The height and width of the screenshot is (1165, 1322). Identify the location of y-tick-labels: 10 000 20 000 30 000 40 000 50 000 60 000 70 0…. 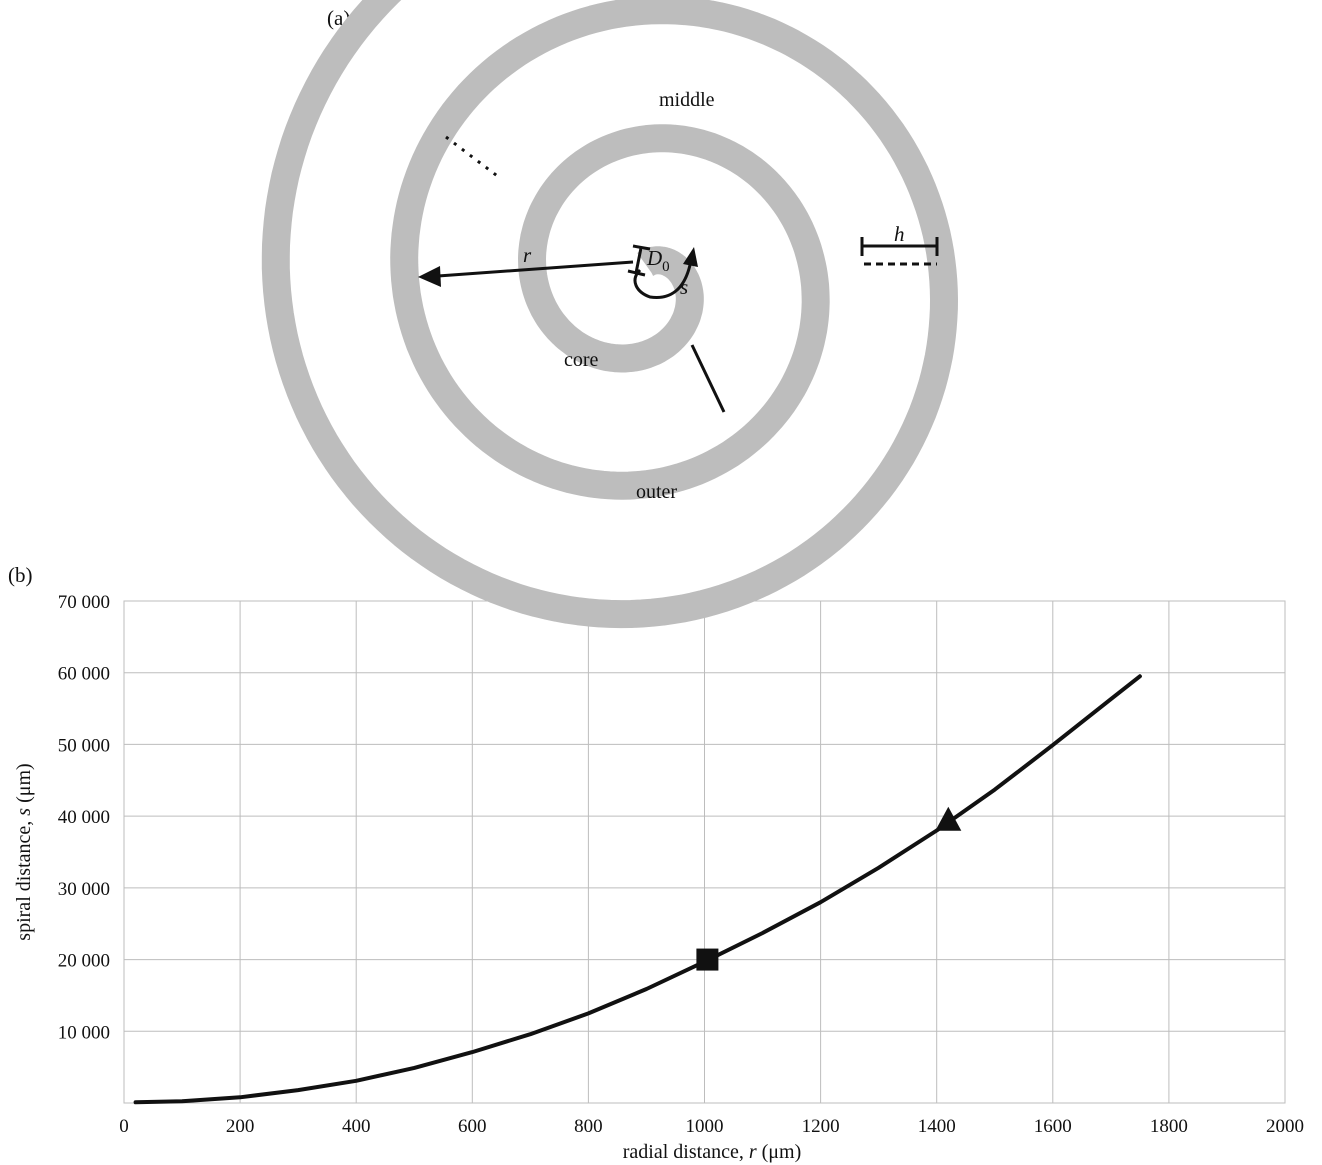
(84, 817).